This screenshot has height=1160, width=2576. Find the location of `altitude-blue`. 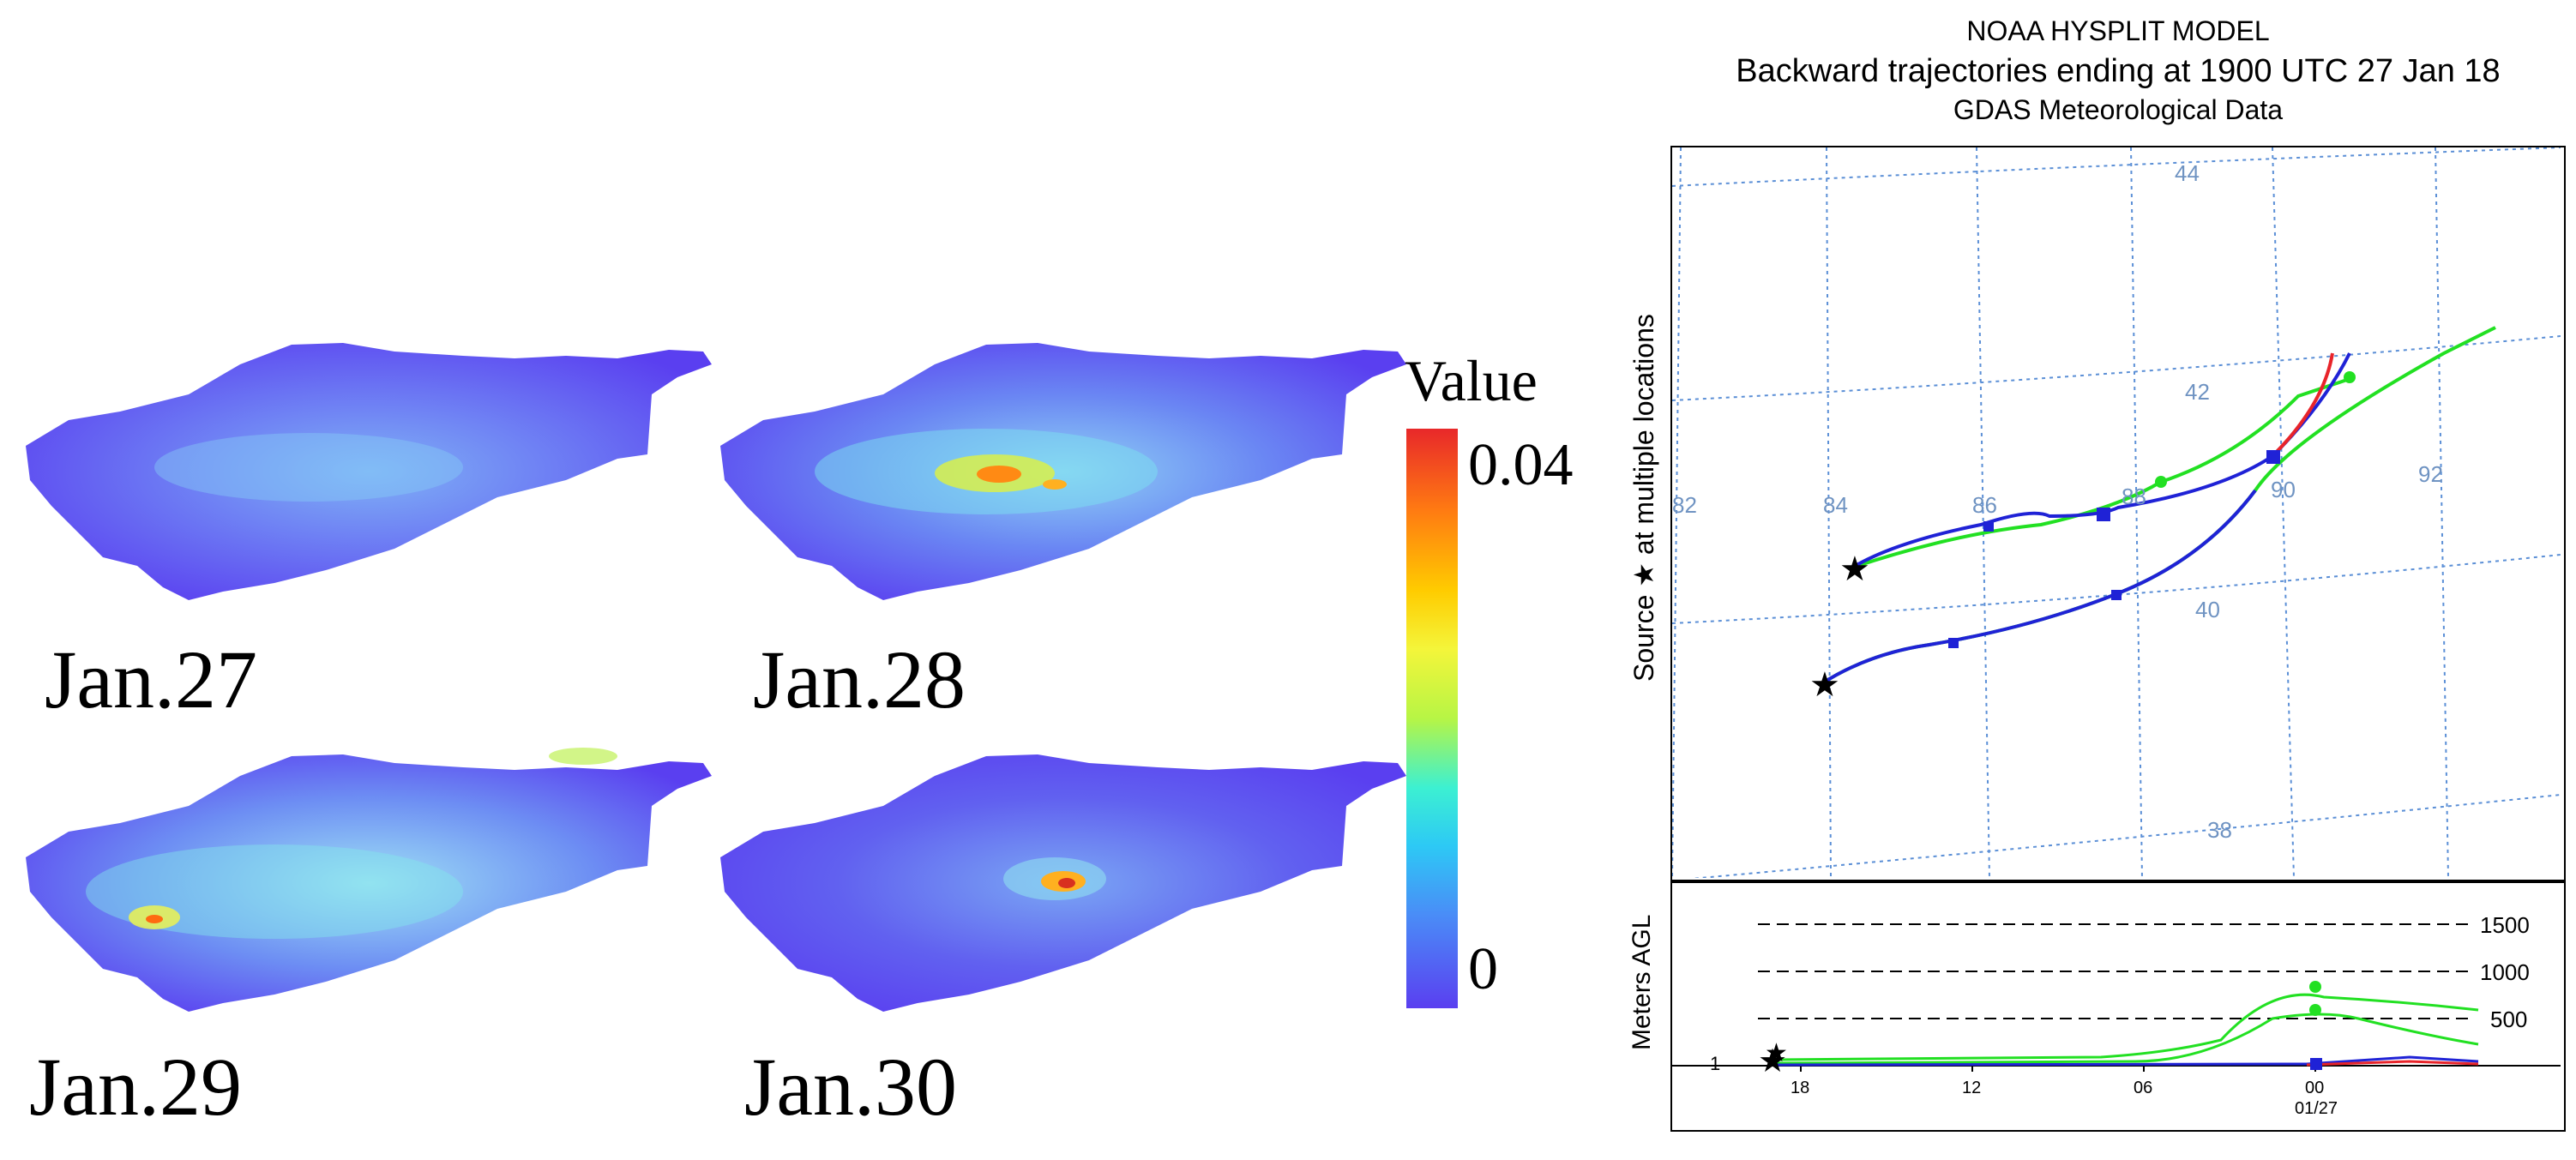

altitude-blue is located at coordinates (2126, 1061).